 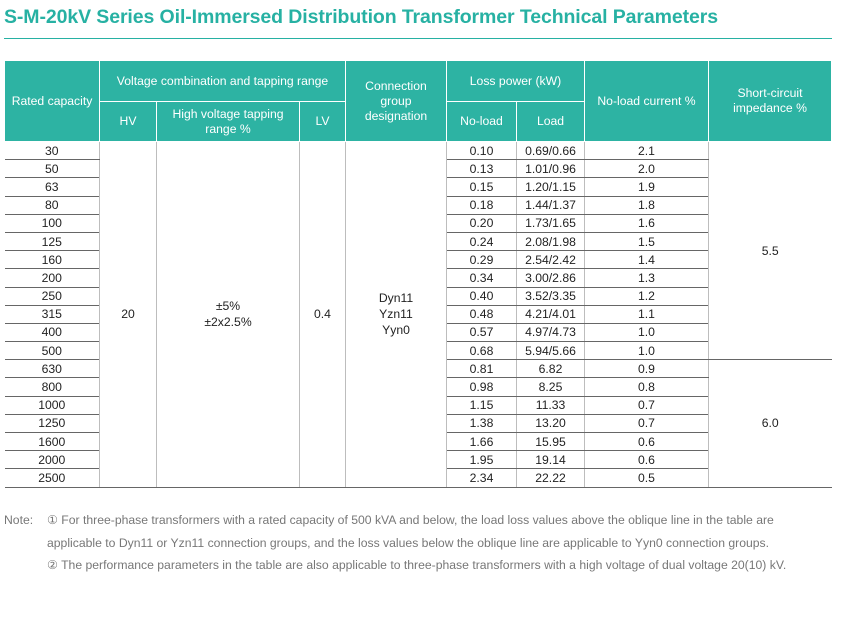 What do you see at coordinates (418, 296) in the screenshot?
I see `table-row: 250 0.40 3.52/3.35 1.2` at bounding box center [418, 296].